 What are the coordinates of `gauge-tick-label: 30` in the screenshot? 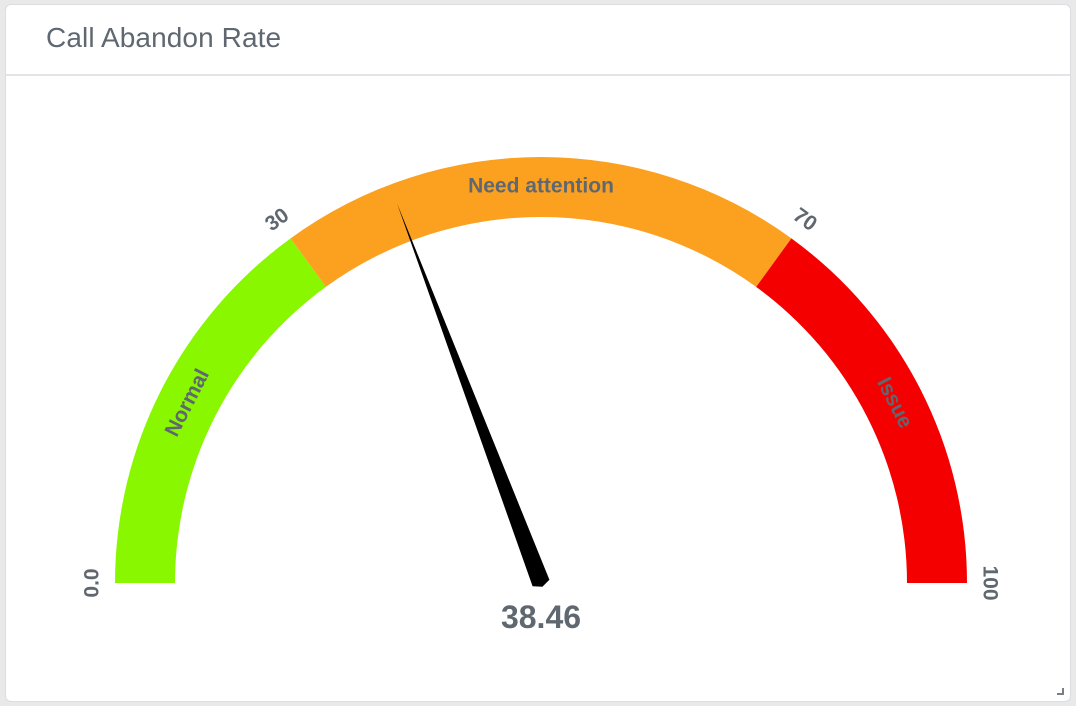 It's located at (277, 220).